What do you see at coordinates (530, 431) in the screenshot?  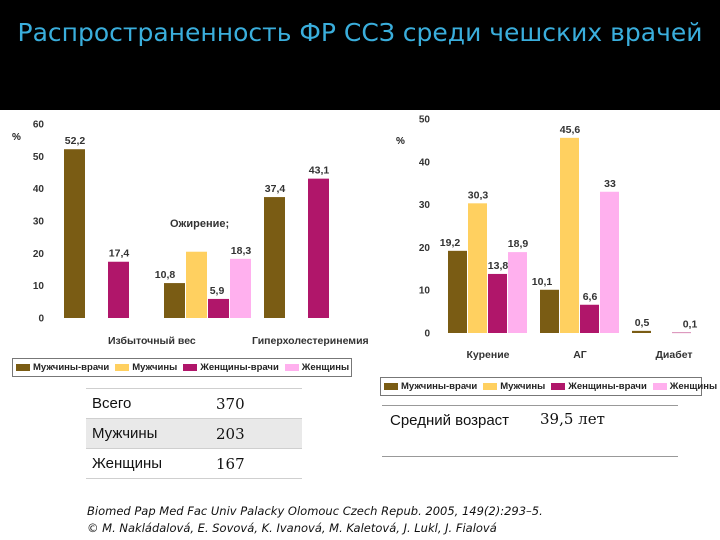 I see `mean-age-box: Средний возраст 39,5 лет` at bounding box center [530, 431].